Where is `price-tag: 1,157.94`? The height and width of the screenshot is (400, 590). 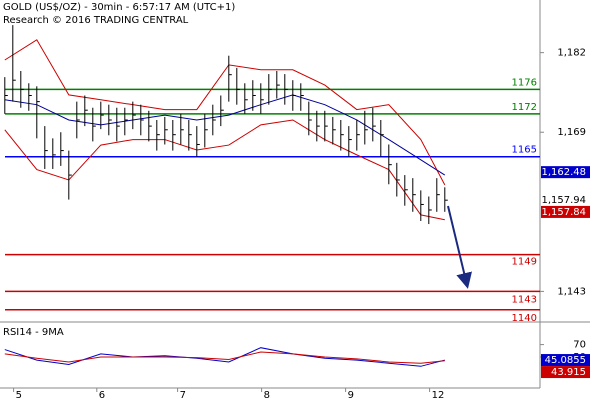 price-tag: 1,157.94 is located at coordinates (563, 200).